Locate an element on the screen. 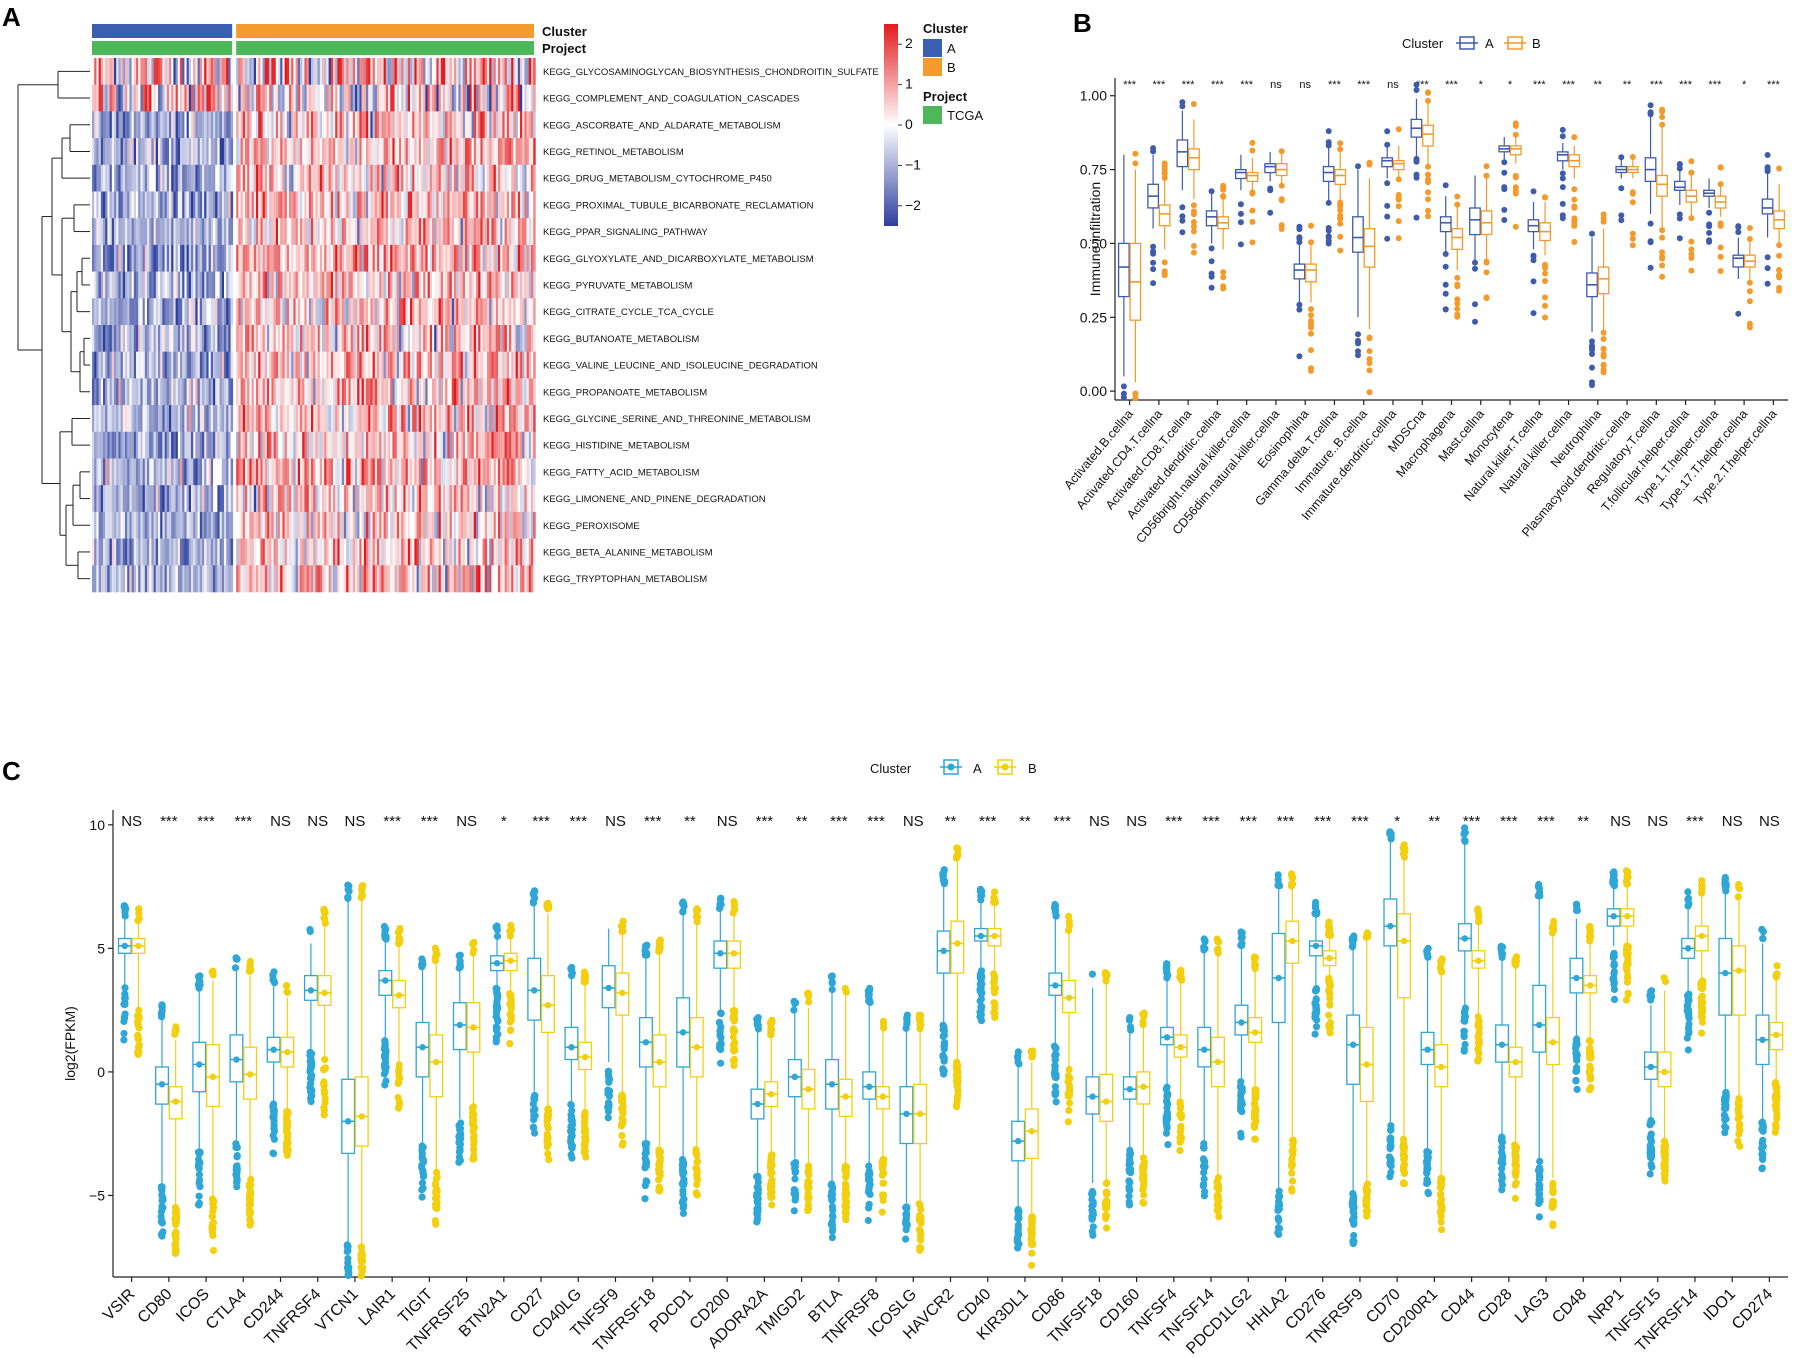  colorbar-tick-label: 2 is located at coordinates (909, 43).